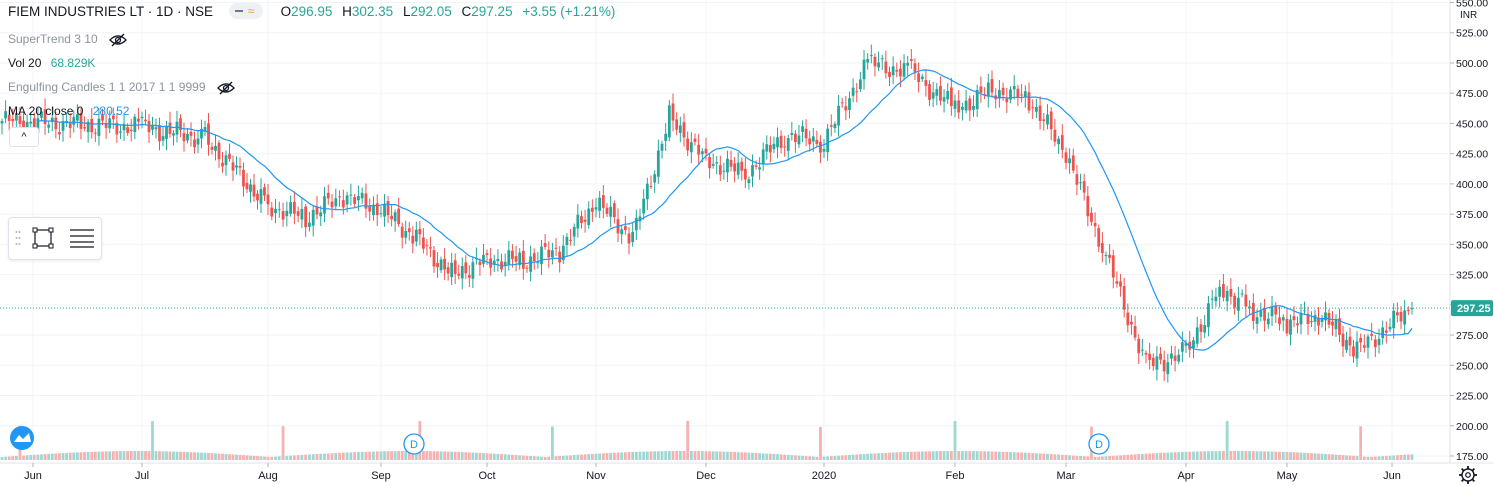  Describe the element at coordinates (1472, 336) in the screenshot. I see `y-tick-label: 275.00` at that location.